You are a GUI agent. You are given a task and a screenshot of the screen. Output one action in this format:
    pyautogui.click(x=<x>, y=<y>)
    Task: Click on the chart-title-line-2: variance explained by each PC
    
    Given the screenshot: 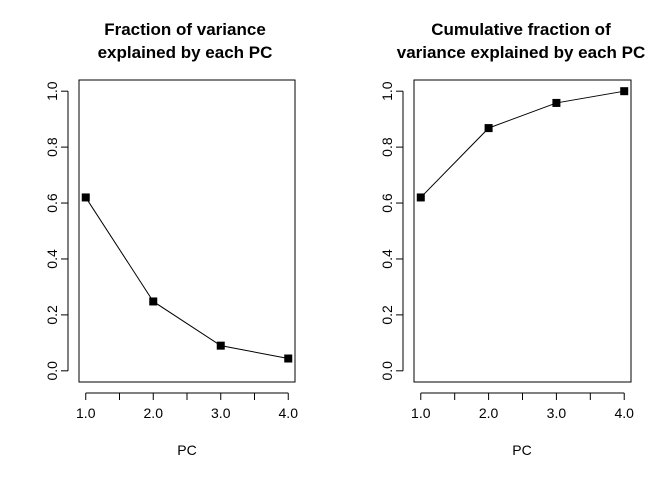 What is the action you would take?
    pyautogui.click(x=521, y=52)
    